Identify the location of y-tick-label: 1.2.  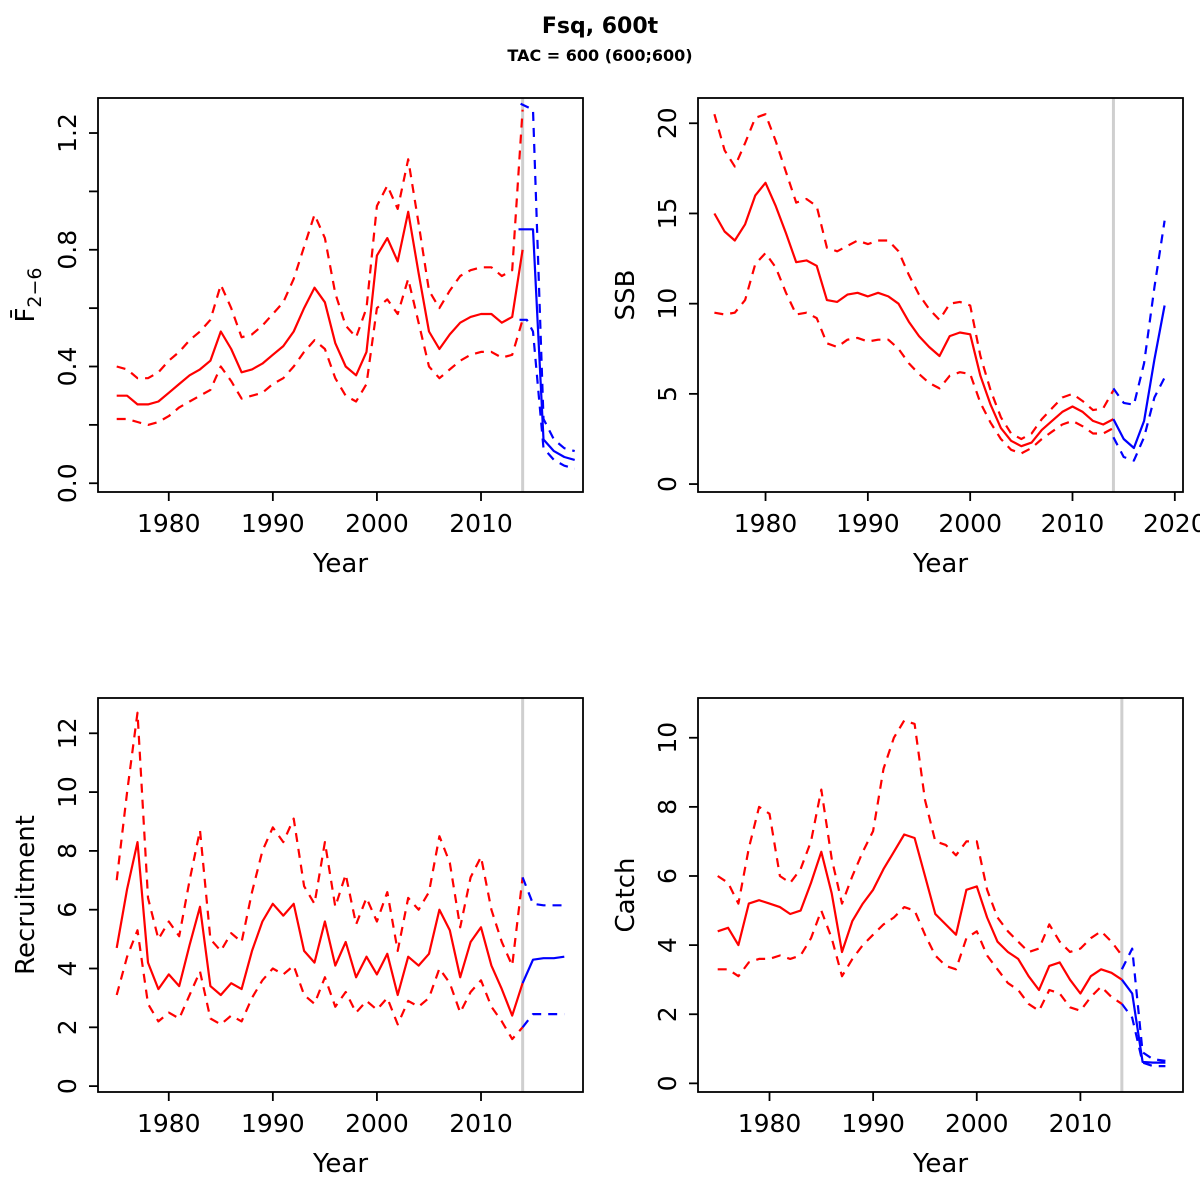
(67, 133).